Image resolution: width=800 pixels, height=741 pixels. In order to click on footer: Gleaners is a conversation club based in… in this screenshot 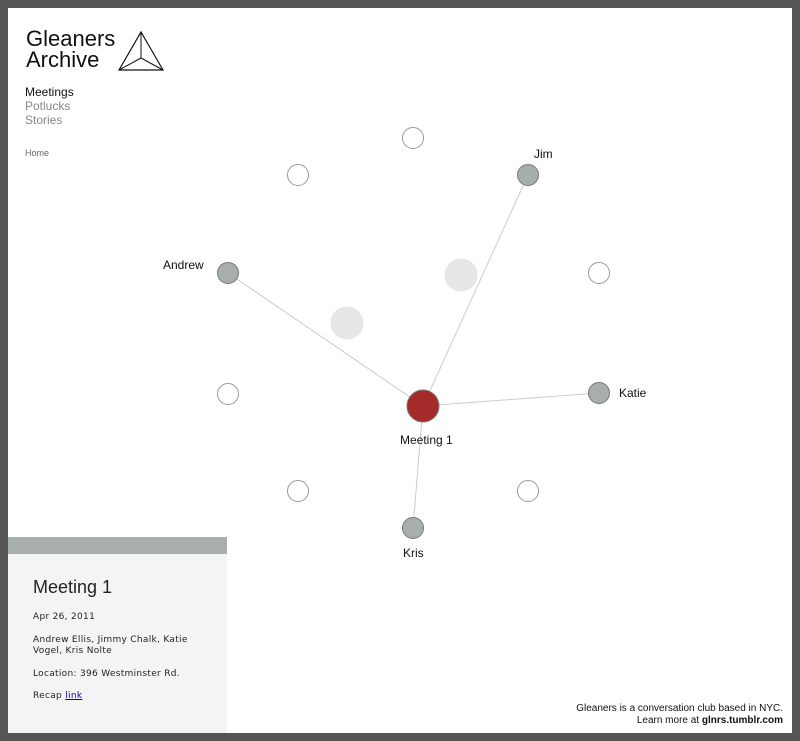, I will do `click(679, 715)`.